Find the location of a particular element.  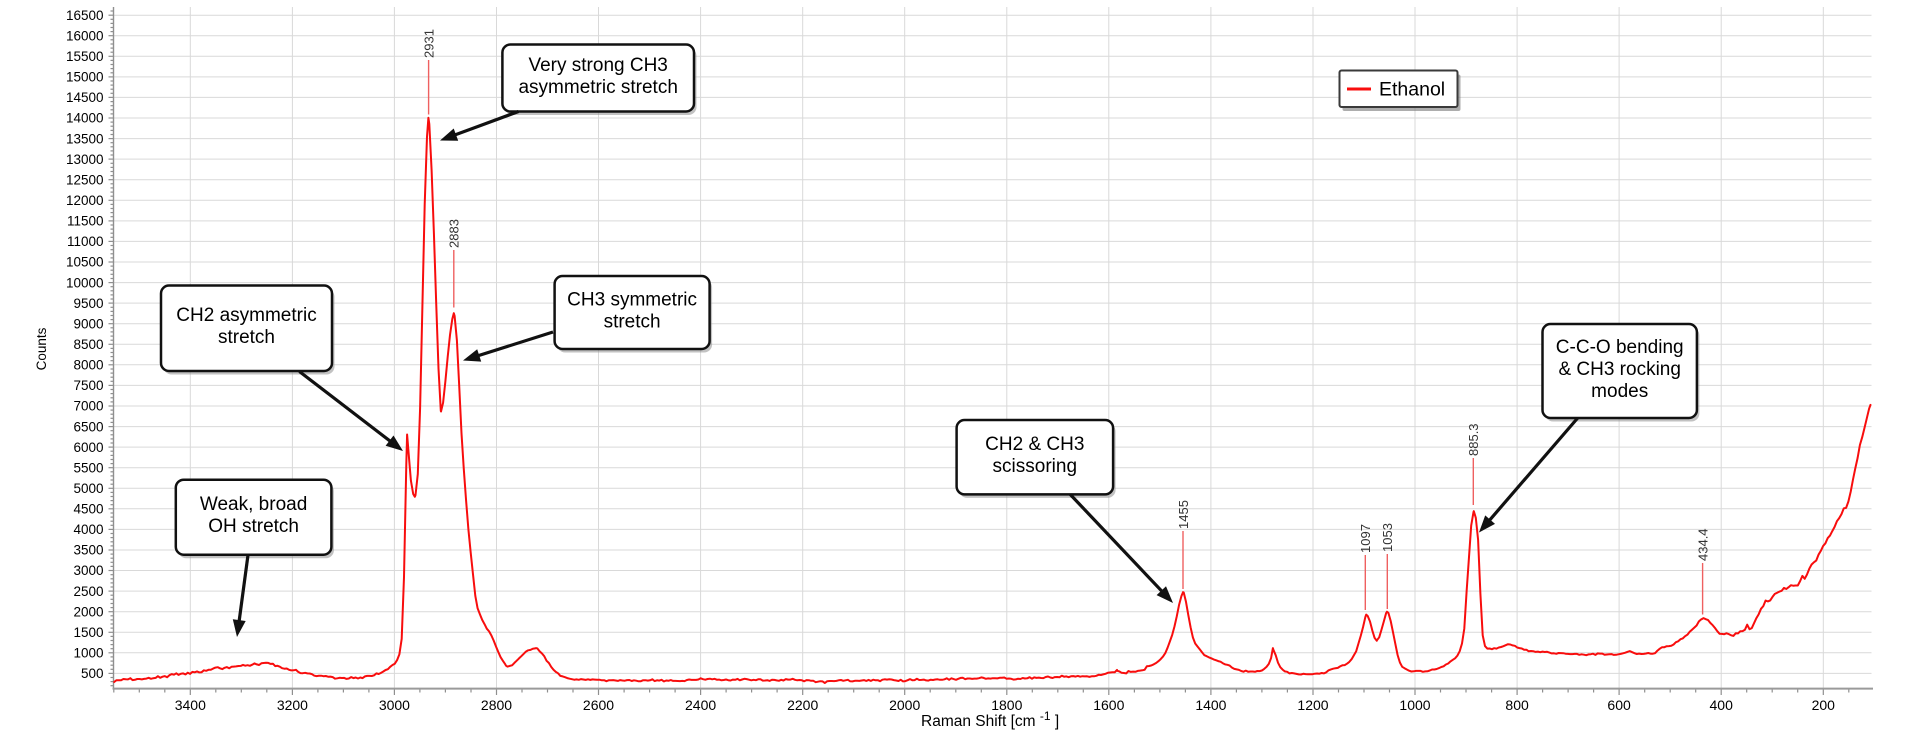

svg-text: 5500 is located at coordinates (88, 467).